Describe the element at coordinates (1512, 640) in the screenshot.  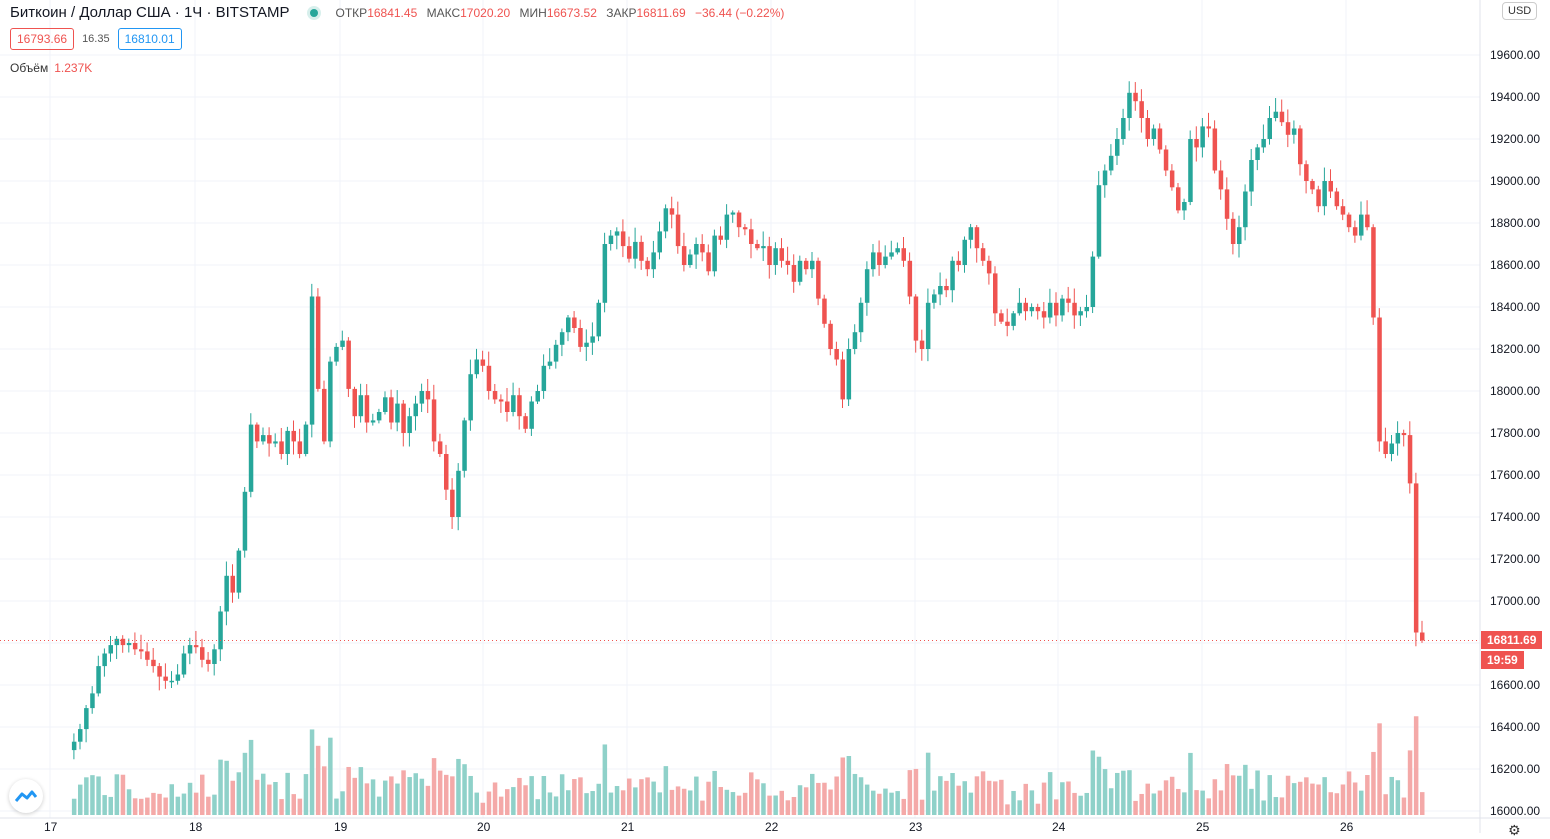
I see `last-price-tag: 16811.69` at that location.